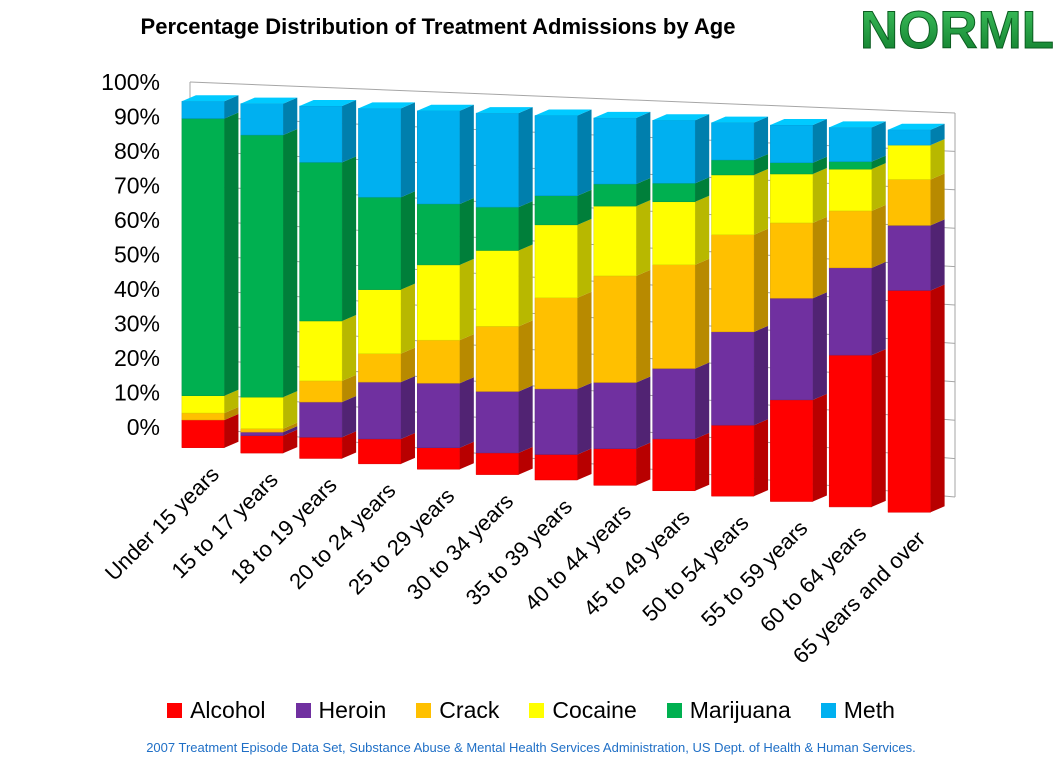 Image resolution: width=1062 pixels, height=771 pixels. Describe the element at coordinates (857, 710) in the screenshot. I see `legend-item: Meth` at that location.